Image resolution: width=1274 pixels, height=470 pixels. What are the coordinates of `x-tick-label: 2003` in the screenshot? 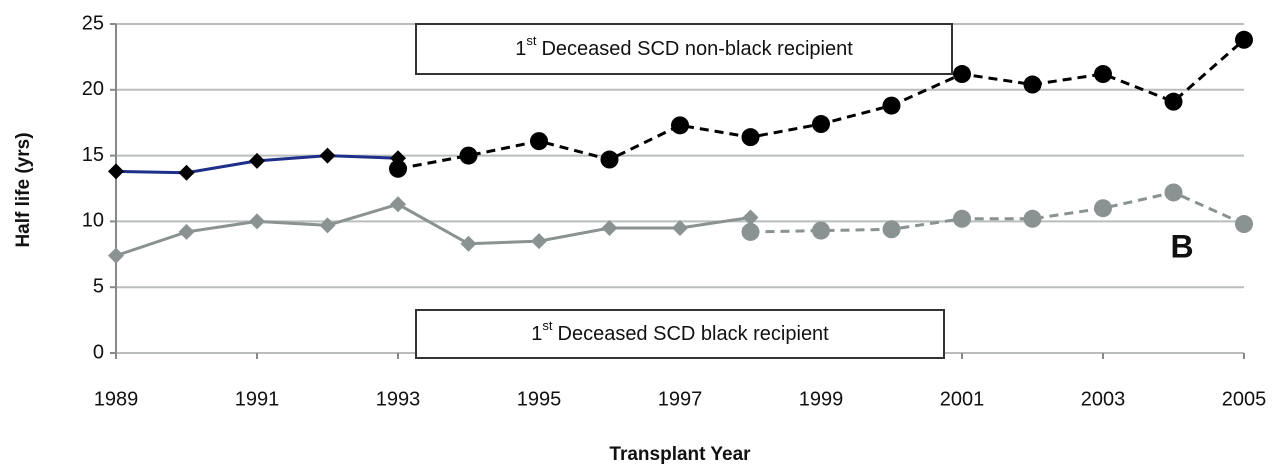 It's located at (1103, 399).